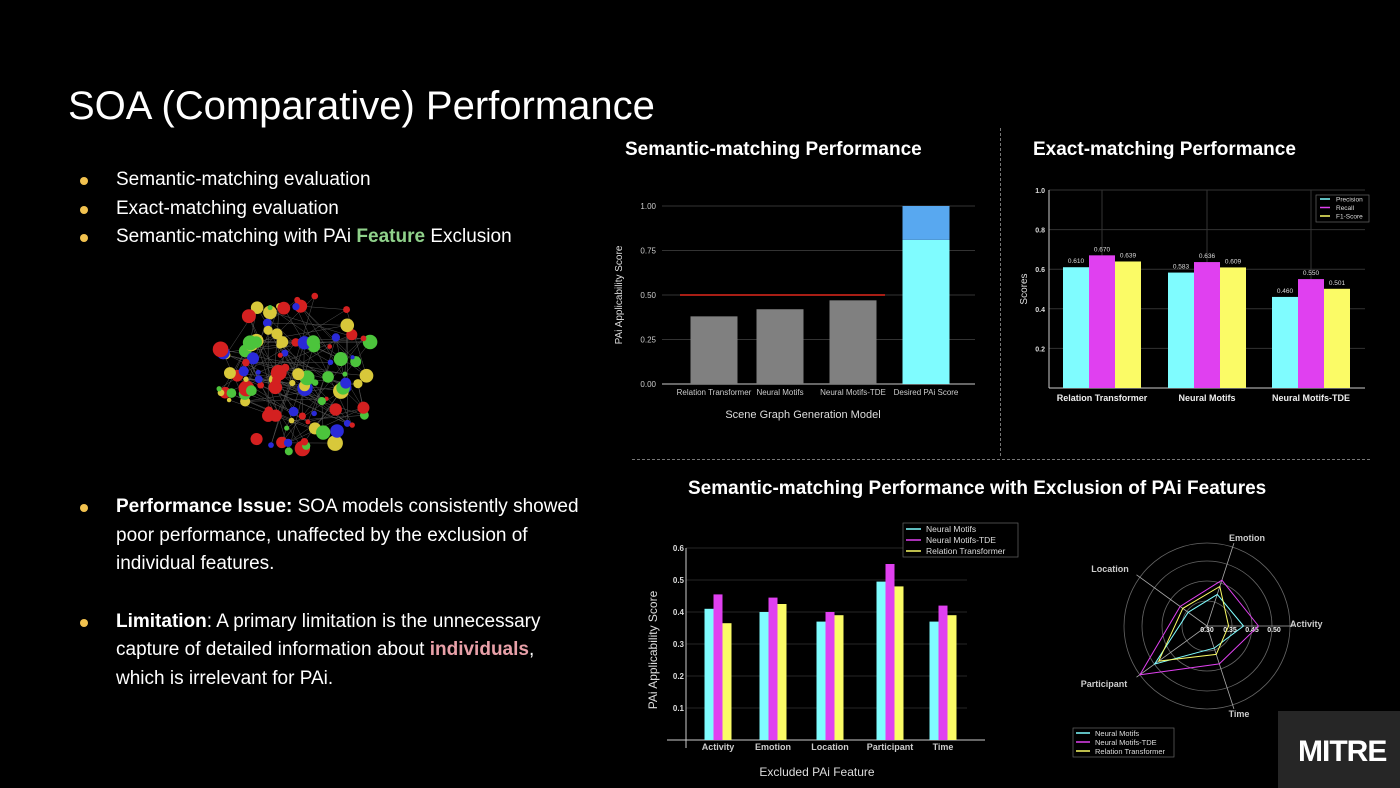  I want to click on mitre-logo: MITRE, so click(1339, 749).